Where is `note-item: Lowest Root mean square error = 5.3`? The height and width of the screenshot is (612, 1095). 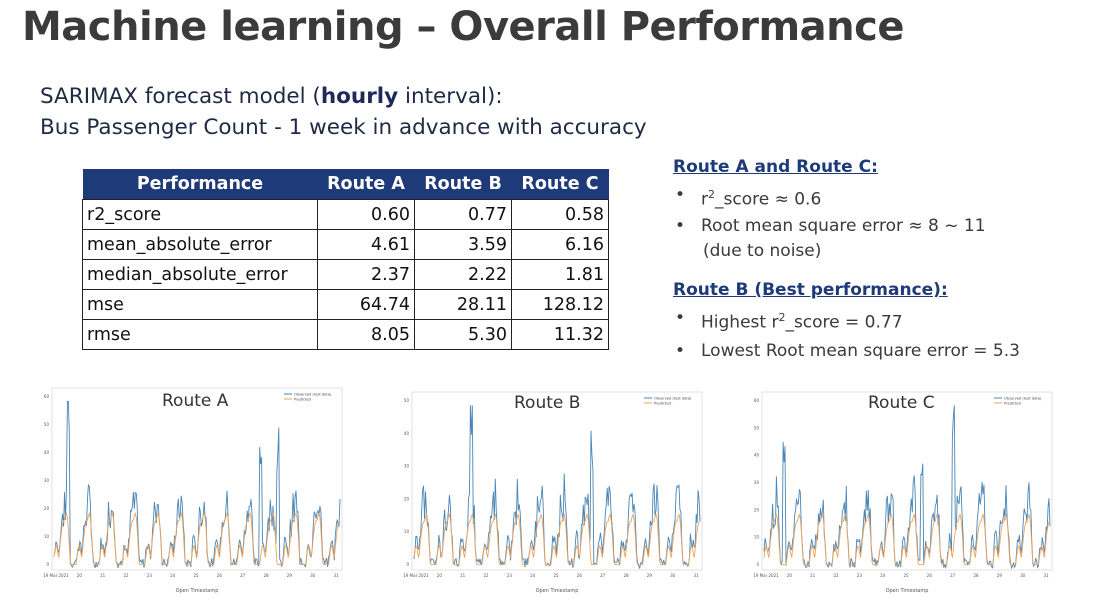
note-item: Lowest Root mean square error = 5.3 is located at coordinates (846, 351).